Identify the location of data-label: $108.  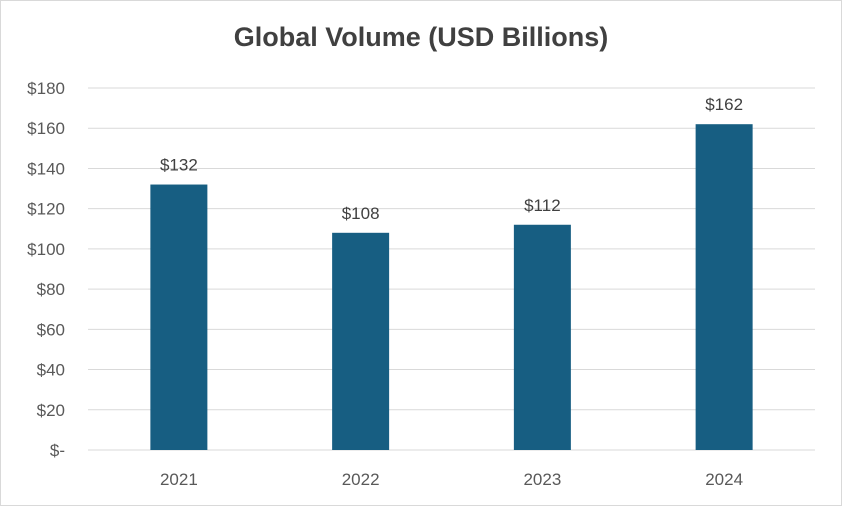
(361, 213).